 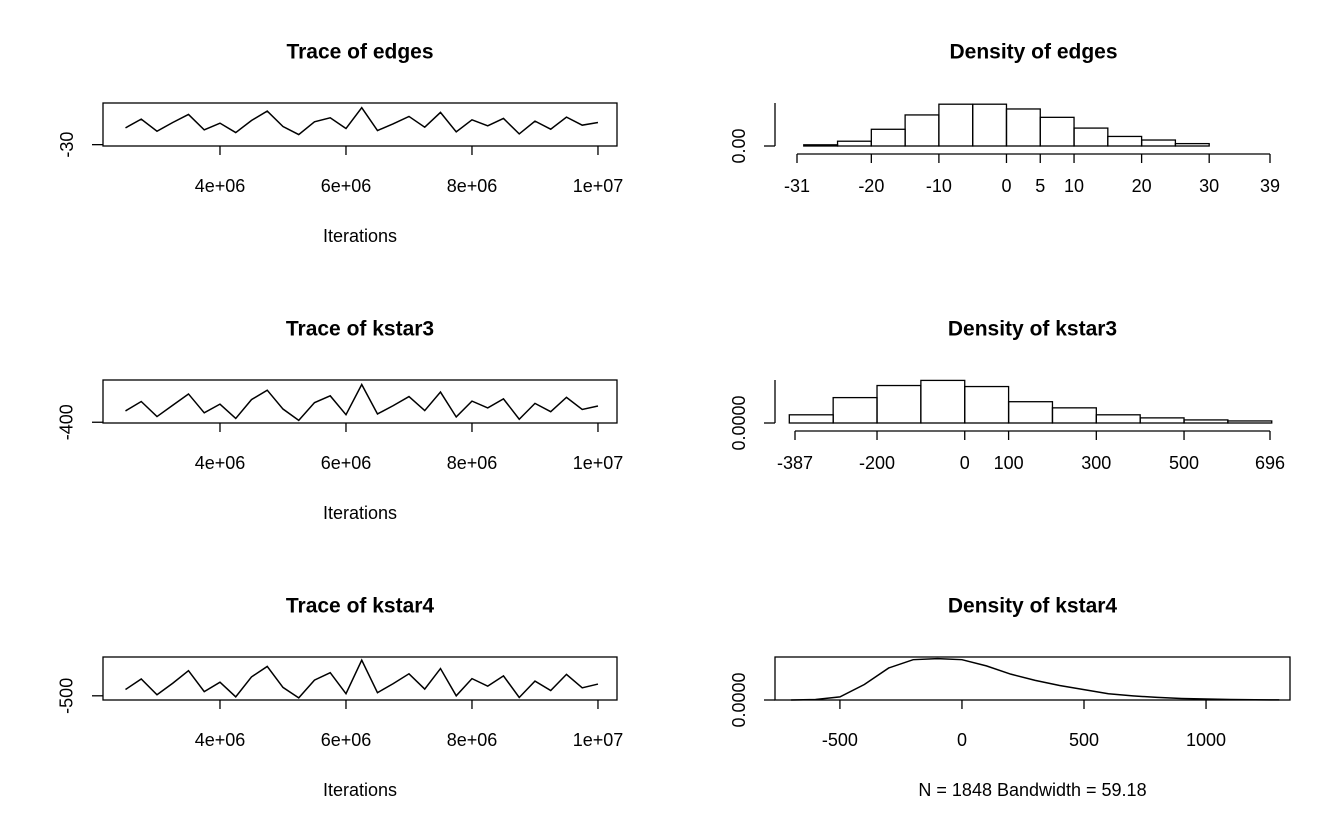 I want to click on panel-title: Trace of kstar3, so click(x=360, y=329).